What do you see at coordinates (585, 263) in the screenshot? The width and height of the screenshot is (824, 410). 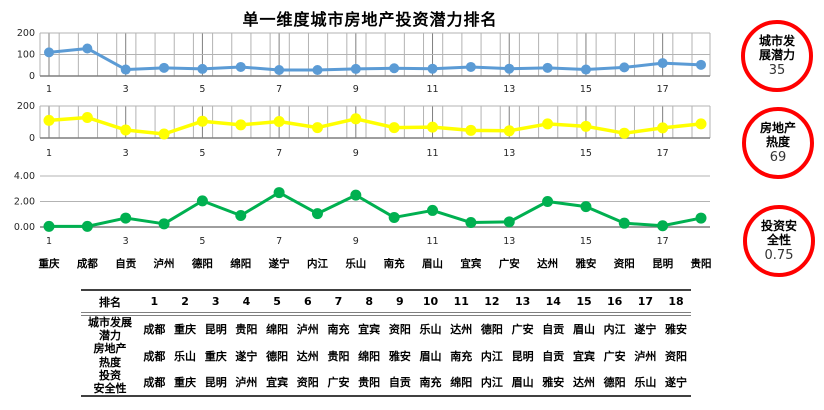 I see `svg-text: 雅安` at bounding box center [585, 263].